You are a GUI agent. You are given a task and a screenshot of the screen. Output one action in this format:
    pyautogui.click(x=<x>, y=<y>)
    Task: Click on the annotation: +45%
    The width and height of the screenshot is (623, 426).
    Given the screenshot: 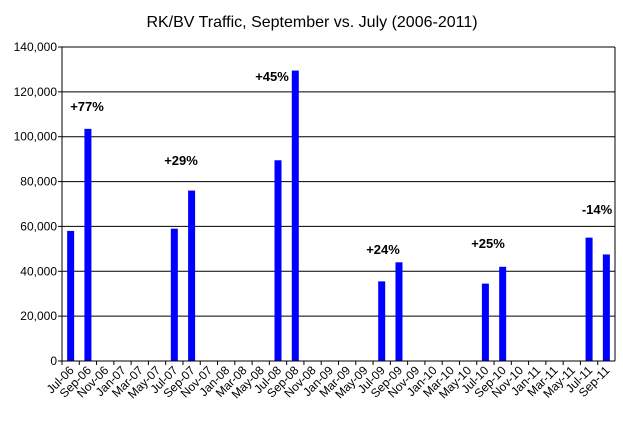 What is the action you would take?
    pyautogui.click(x=272, y=76)
    